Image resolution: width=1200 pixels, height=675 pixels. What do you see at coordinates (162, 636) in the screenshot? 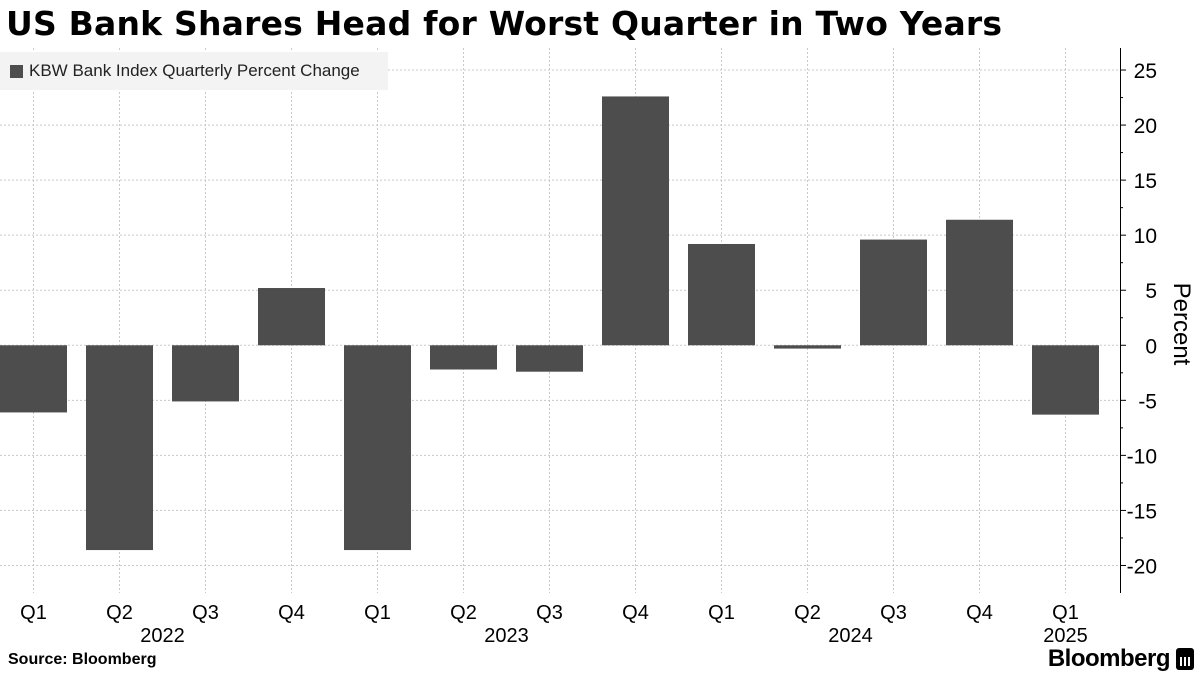
I see `x-year-label: 2022` at bounding box center [162, 636].